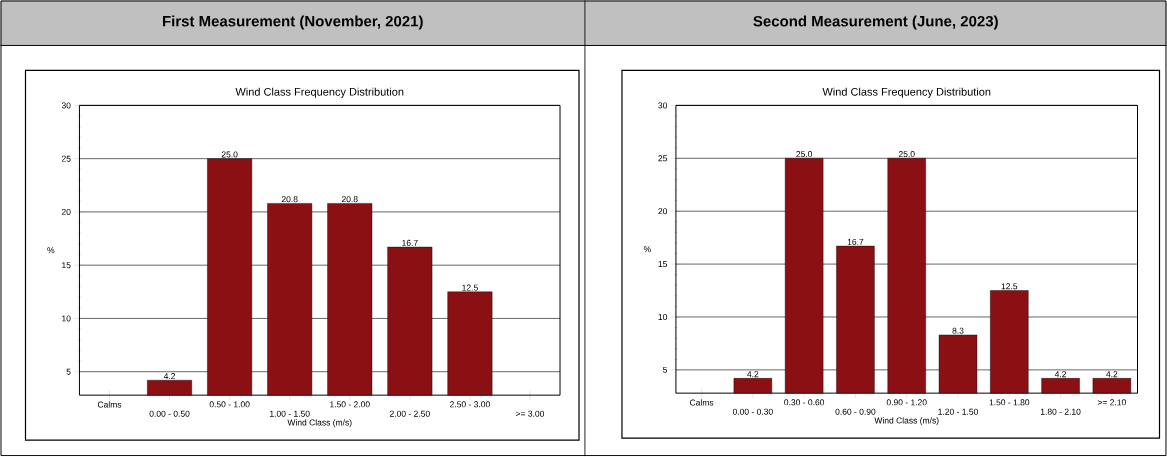 Image resolution: width=1167 pixels, height=457 pixels. Describe the element at coordinates (1060, 411) in the screenshot. I see `x-tick-label: 1.80 - 2.10` at that location.